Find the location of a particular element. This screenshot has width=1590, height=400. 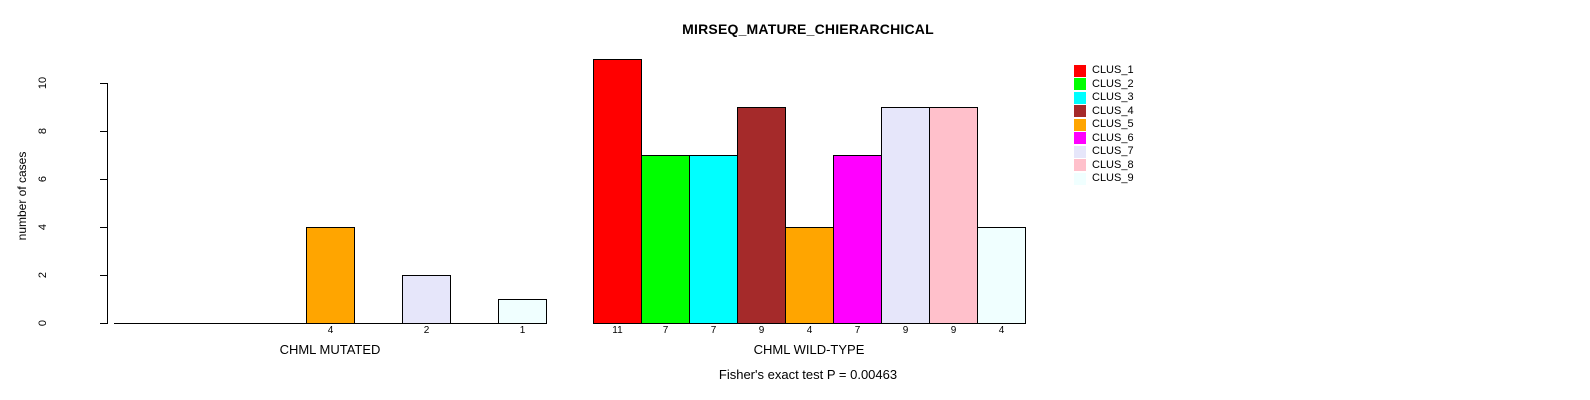

bar-clus_5-chml-mutated is located at coordinates (330, 275).